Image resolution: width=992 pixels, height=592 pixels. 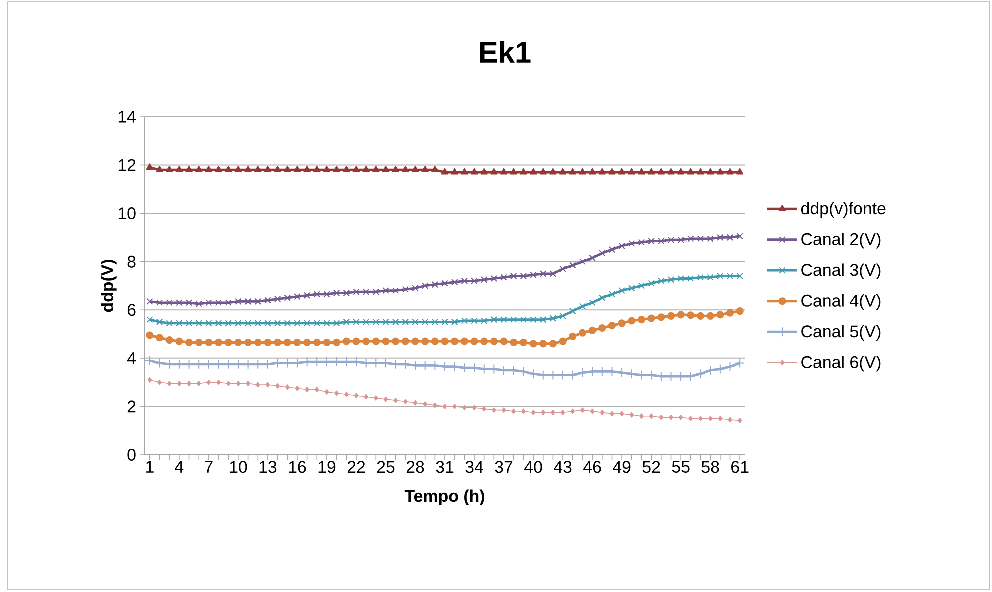 What do you see at coordinates (239, 467) in the screenshot?
I see `x-tick-label: 10` at bounding box center [239, 467].